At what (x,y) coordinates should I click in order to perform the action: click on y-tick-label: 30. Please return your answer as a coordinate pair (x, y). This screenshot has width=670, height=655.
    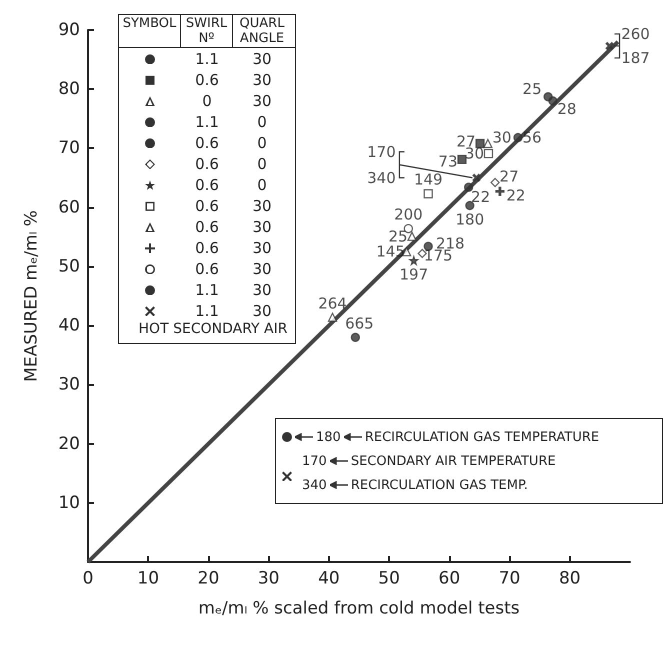
    Looking at the image, I should click on (69, 384).